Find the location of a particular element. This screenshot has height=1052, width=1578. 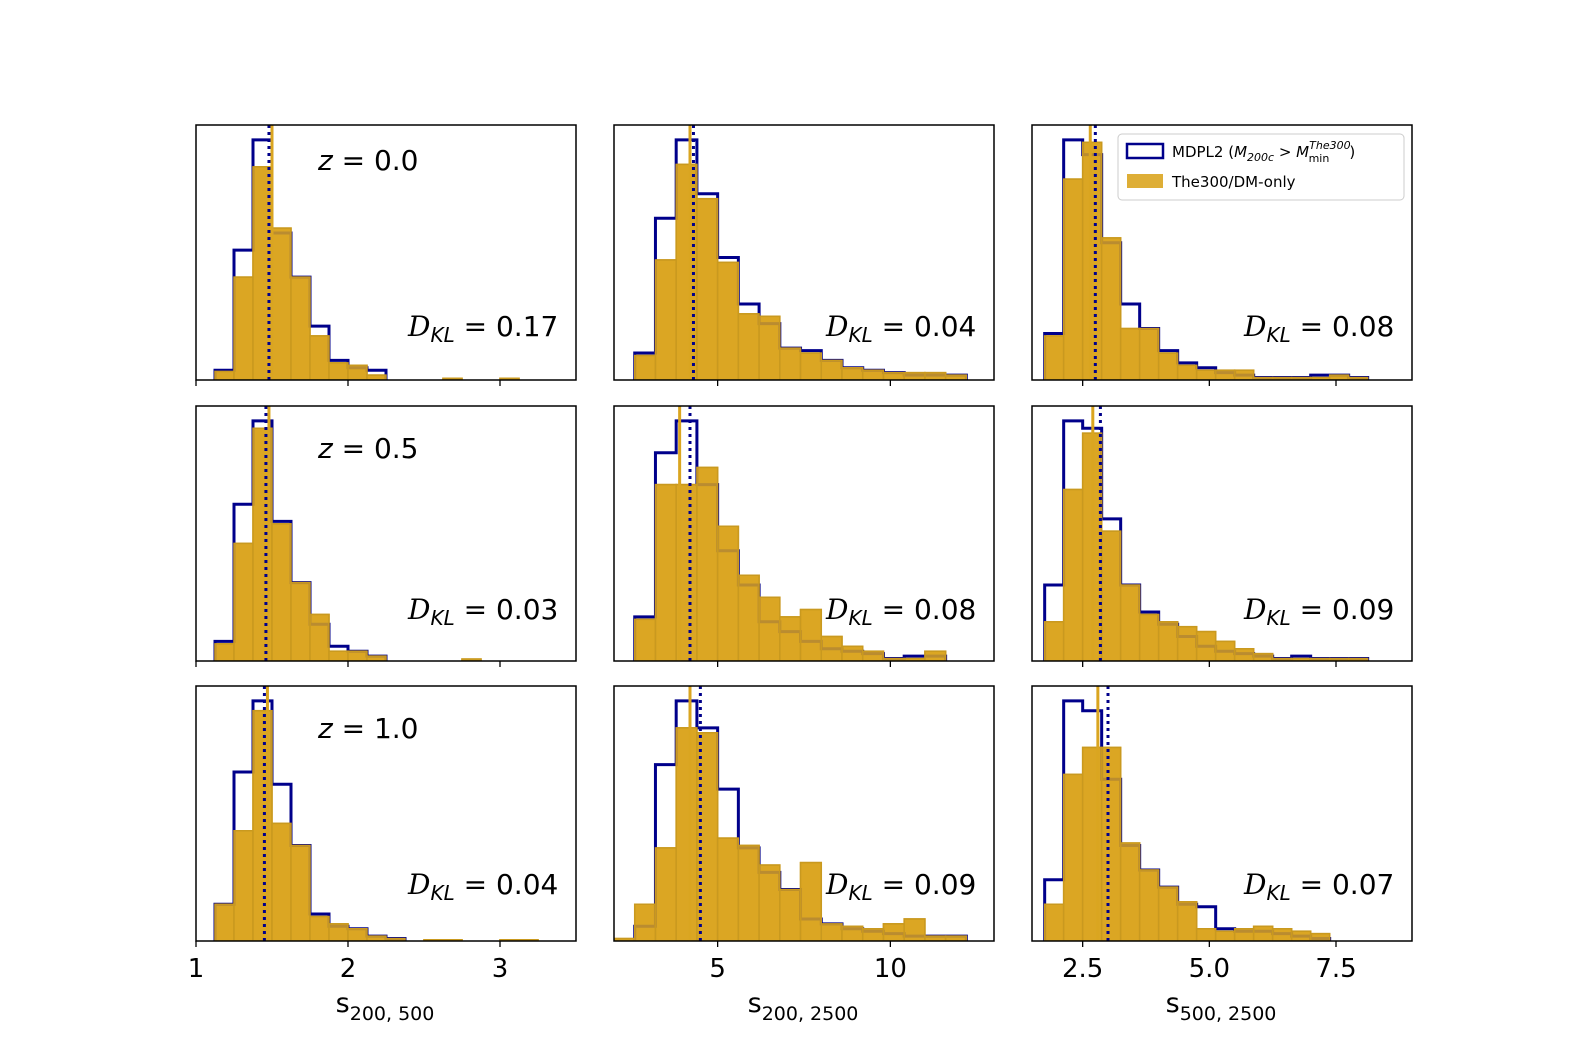

panel-r0c2-dkl-symbol: D is located at coordinates (1254, 326).